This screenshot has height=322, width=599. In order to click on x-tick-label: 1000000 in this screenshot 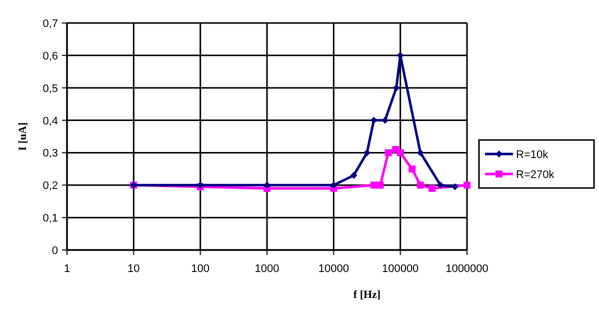, I will do `click(467, 269)`.